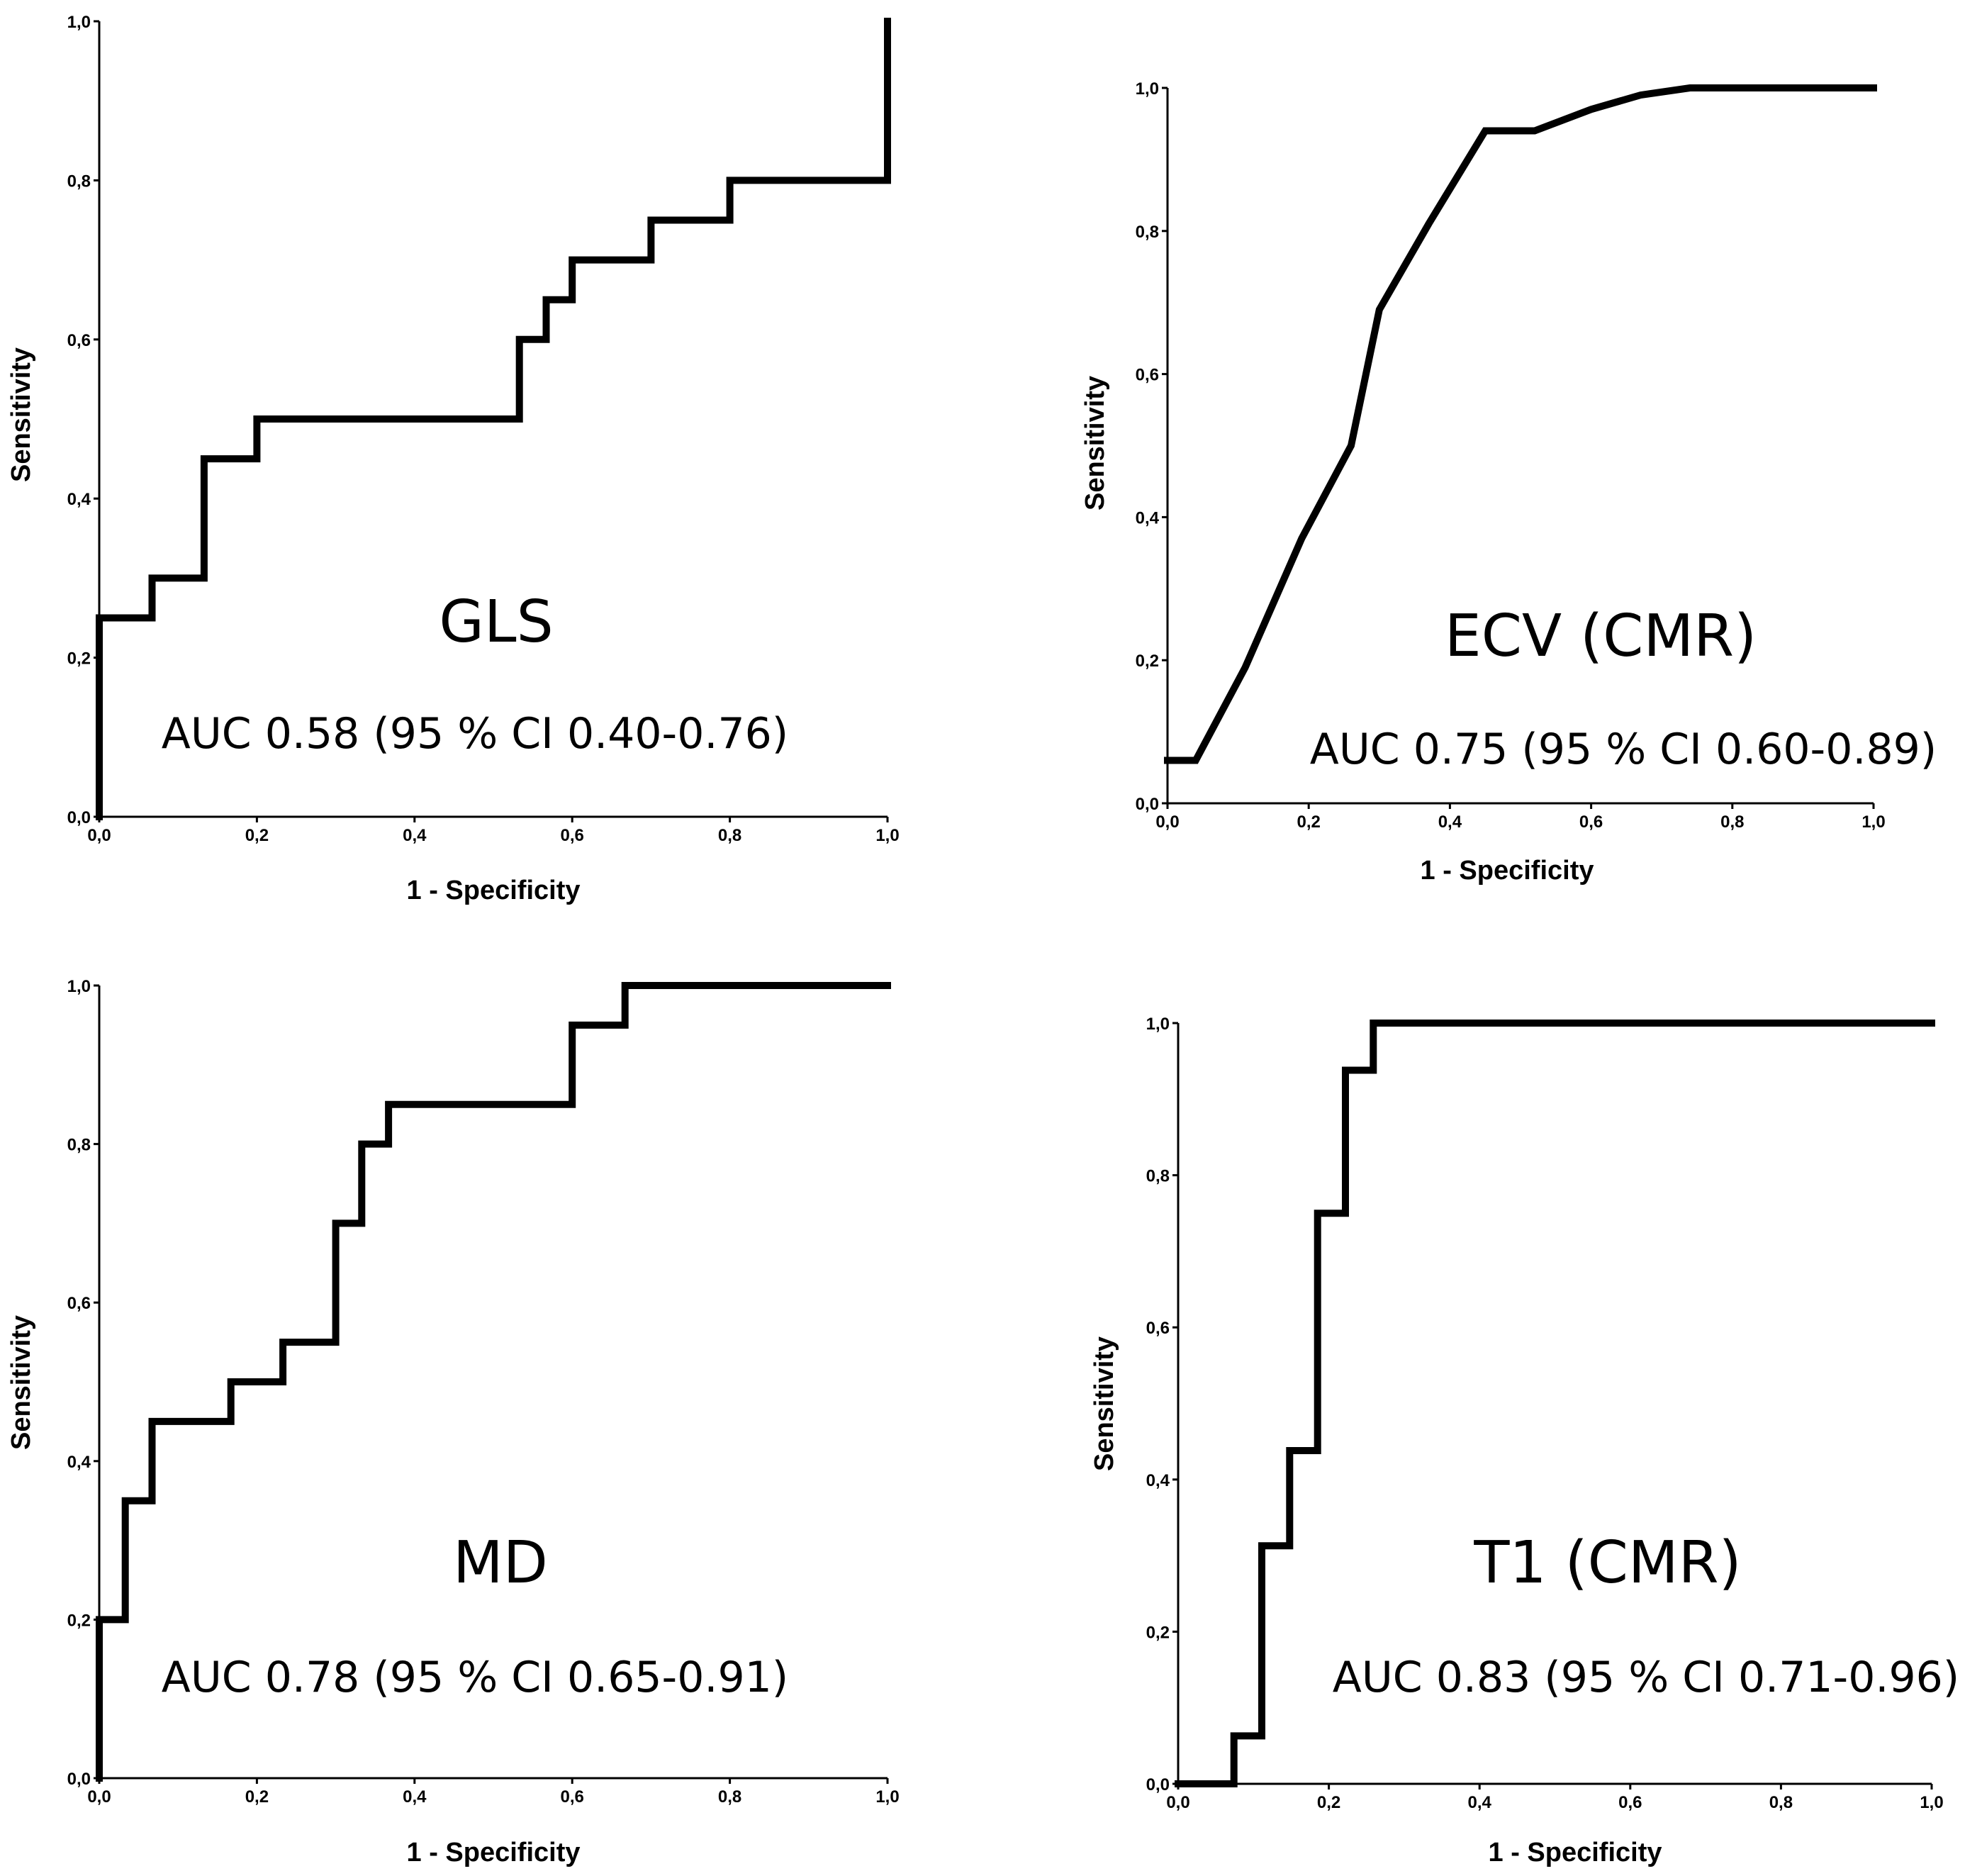  I want to click on plot-title: GLS, so click(496, 622).